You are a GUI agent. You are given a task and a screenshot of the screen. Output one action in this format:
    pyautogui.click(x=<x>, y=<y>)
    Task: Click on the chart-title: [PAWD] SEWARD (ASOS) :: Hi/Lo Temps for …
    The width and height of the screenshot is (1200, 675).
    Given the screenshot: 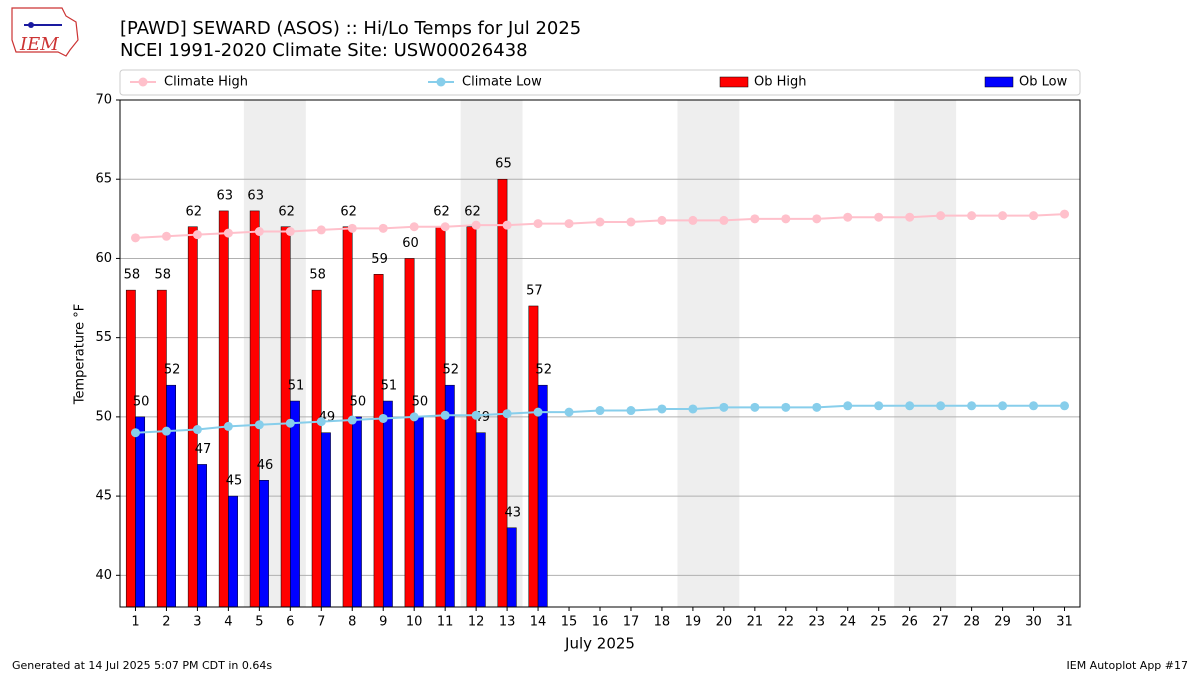 What is the action you would take?
    pyautogui.click(x=350, y=28)
    